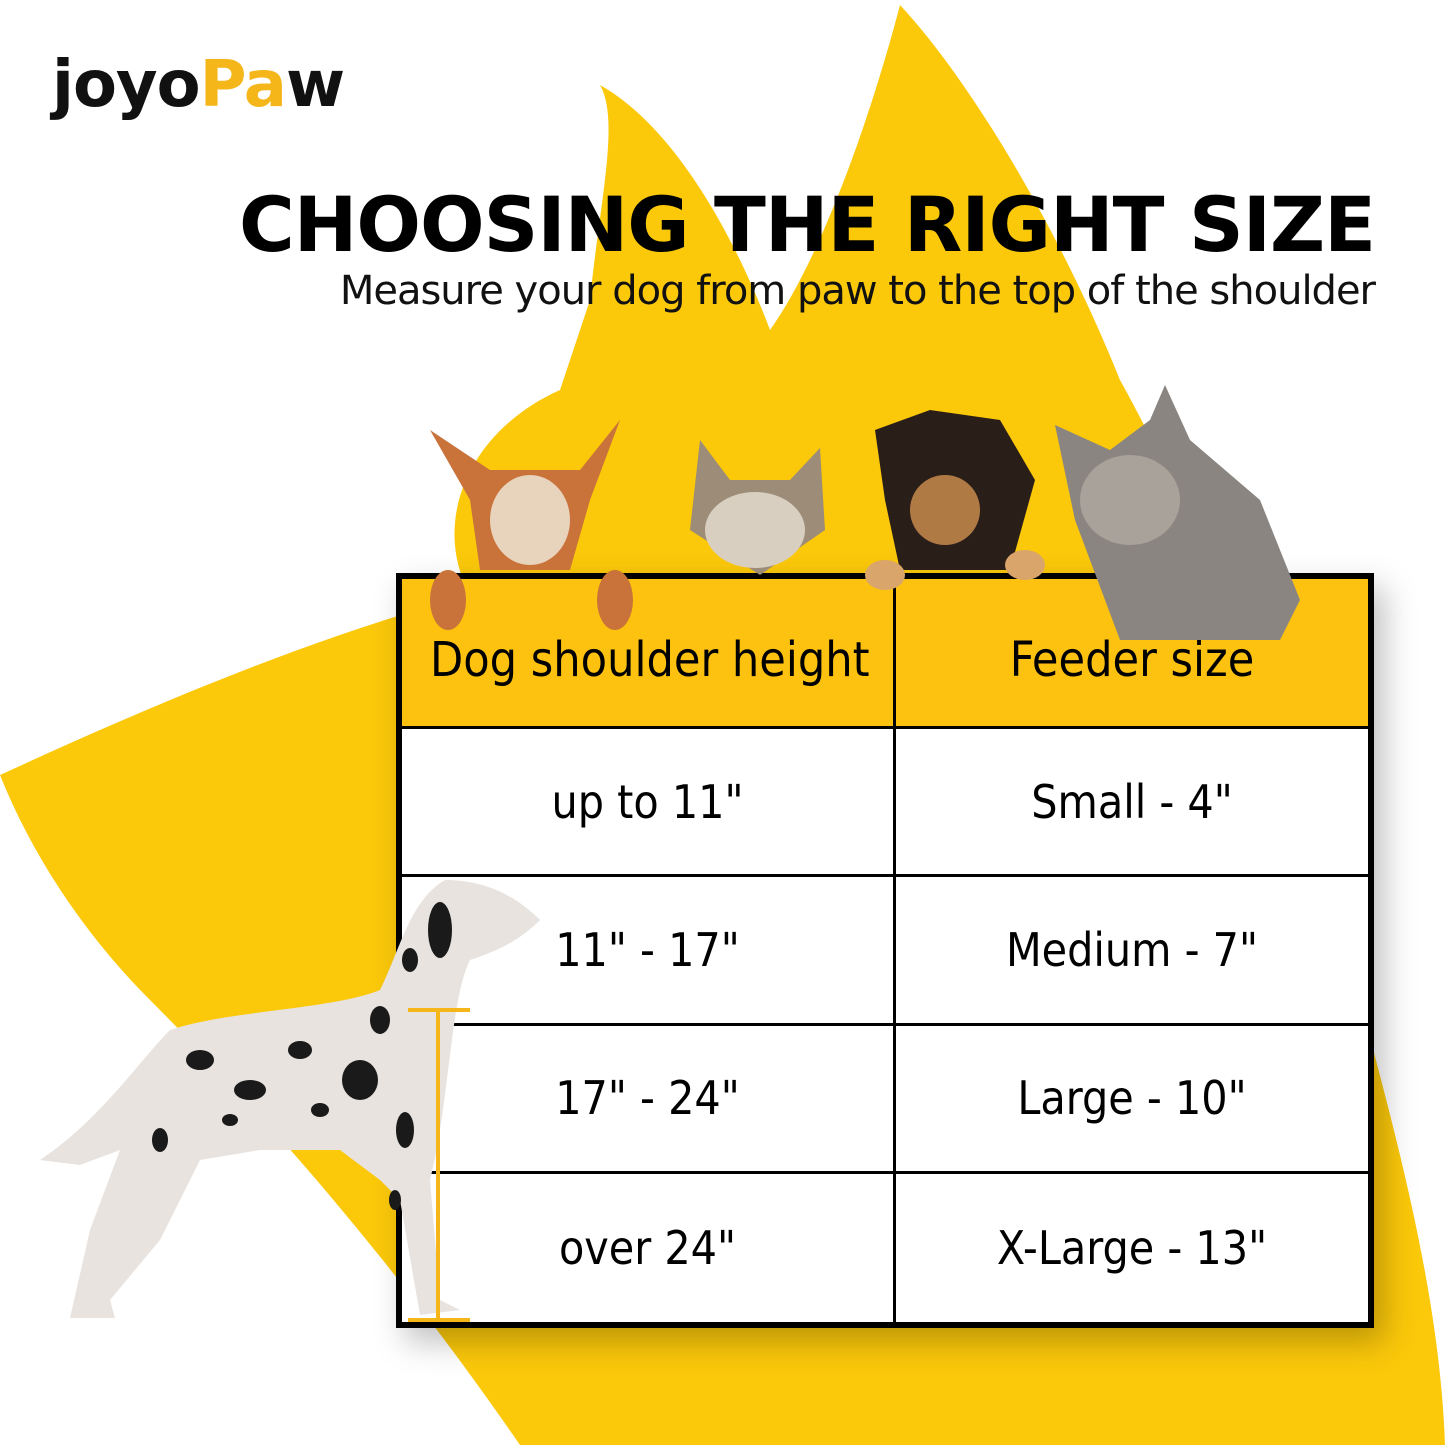  What do you see at coordinates (649, 951) in the screenshot?
I see `table-cell-height: 11" - 17"` at bounding box center [649, 951].